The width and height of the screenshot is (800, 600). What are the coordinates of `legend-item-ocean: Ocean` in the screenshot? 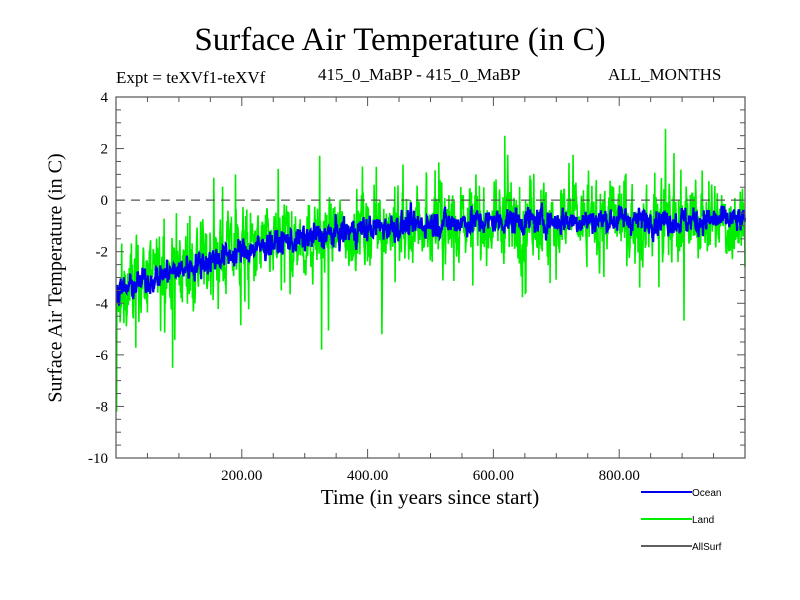 It's located at (681, 493).